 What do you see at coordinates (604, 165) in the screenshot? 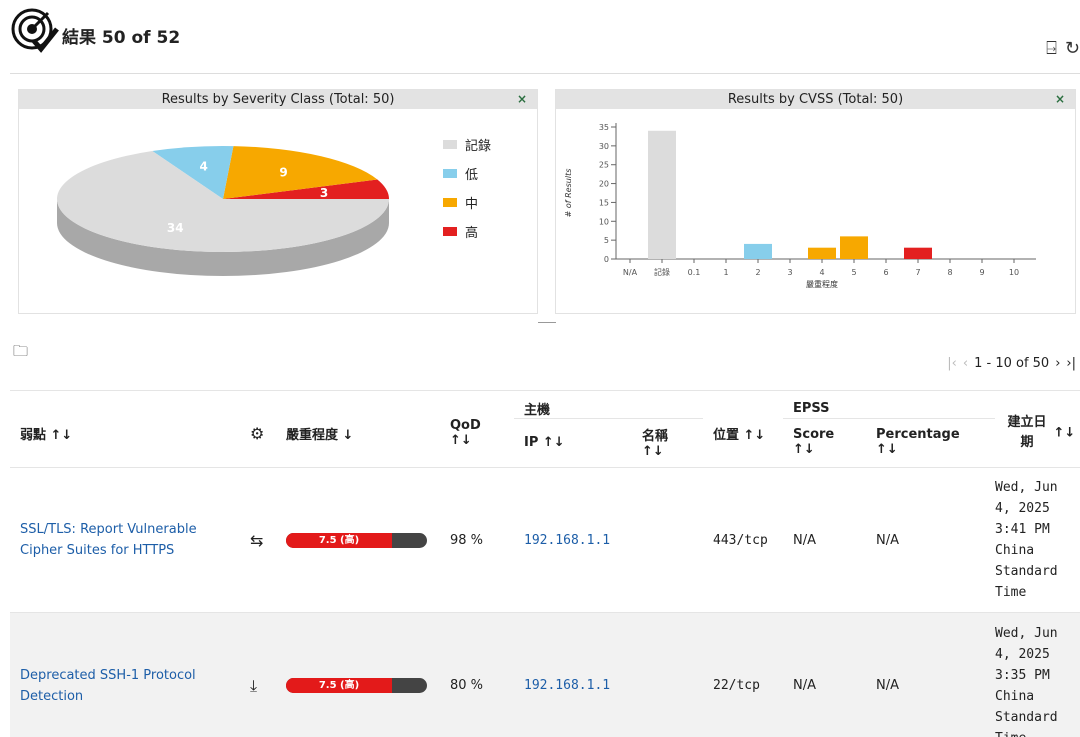
I see `y-tick-label: 25` at bounding box center [604, 165].